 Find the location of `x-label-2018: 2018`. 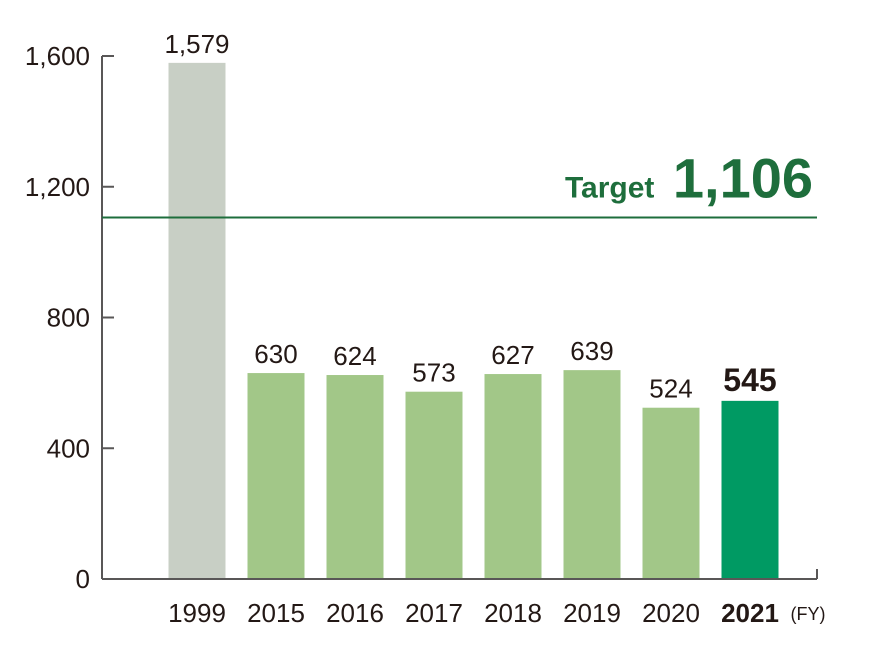

x-label-2018: 2018 is located at coordinates (513, 613).